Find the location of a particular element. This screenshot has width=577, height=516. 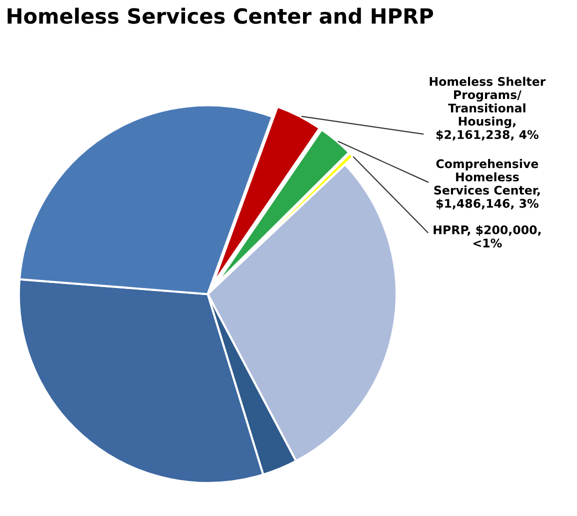

slice-label: Comprehensive Homeless Services Center, $1,486,146, 3% is located at coordinates (487, 184).